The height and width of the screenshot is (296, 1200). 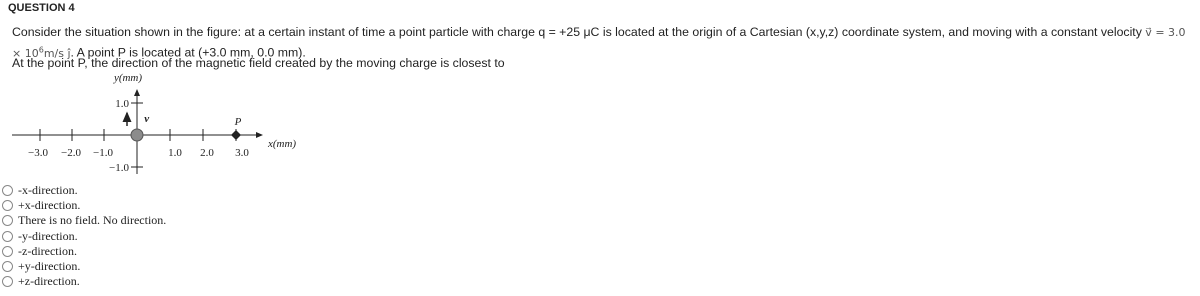 I want to click on velocity-formula: v⃗ = 3.0 × 106m/s ĵ, so click(x=599, y=43).